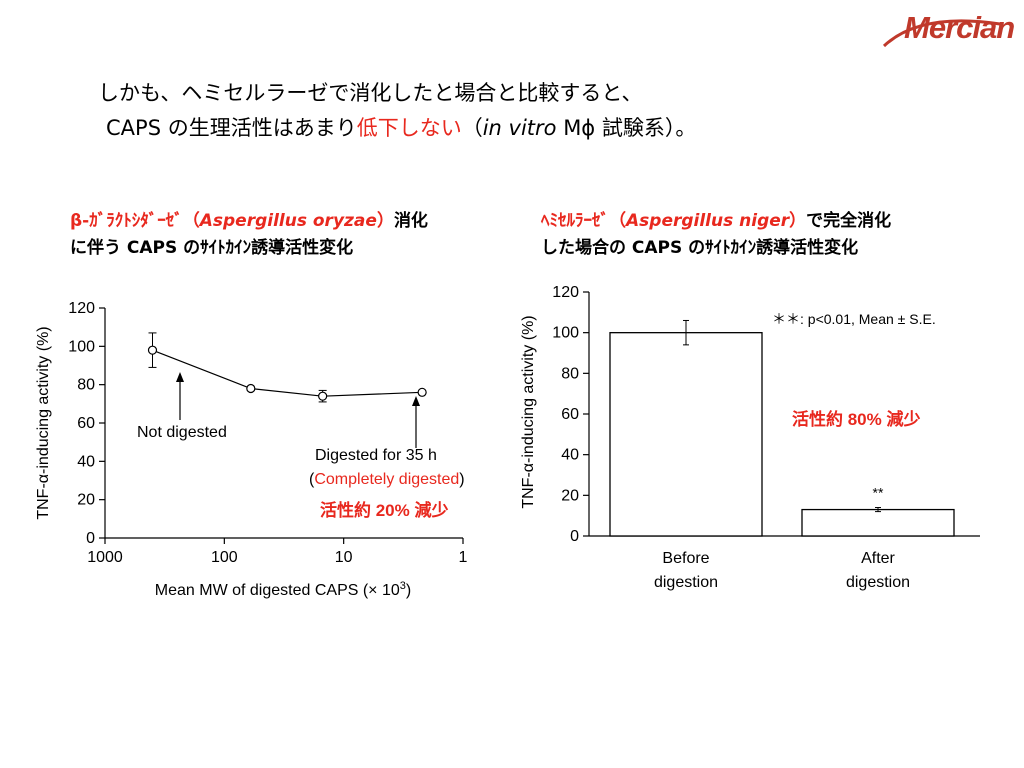 This screenshot has width=1024, height=768. What do you see at coordinates (86, 385) in the screenshot?
I see `left-y-tick-label: 80` at bounding box center [86, 385].